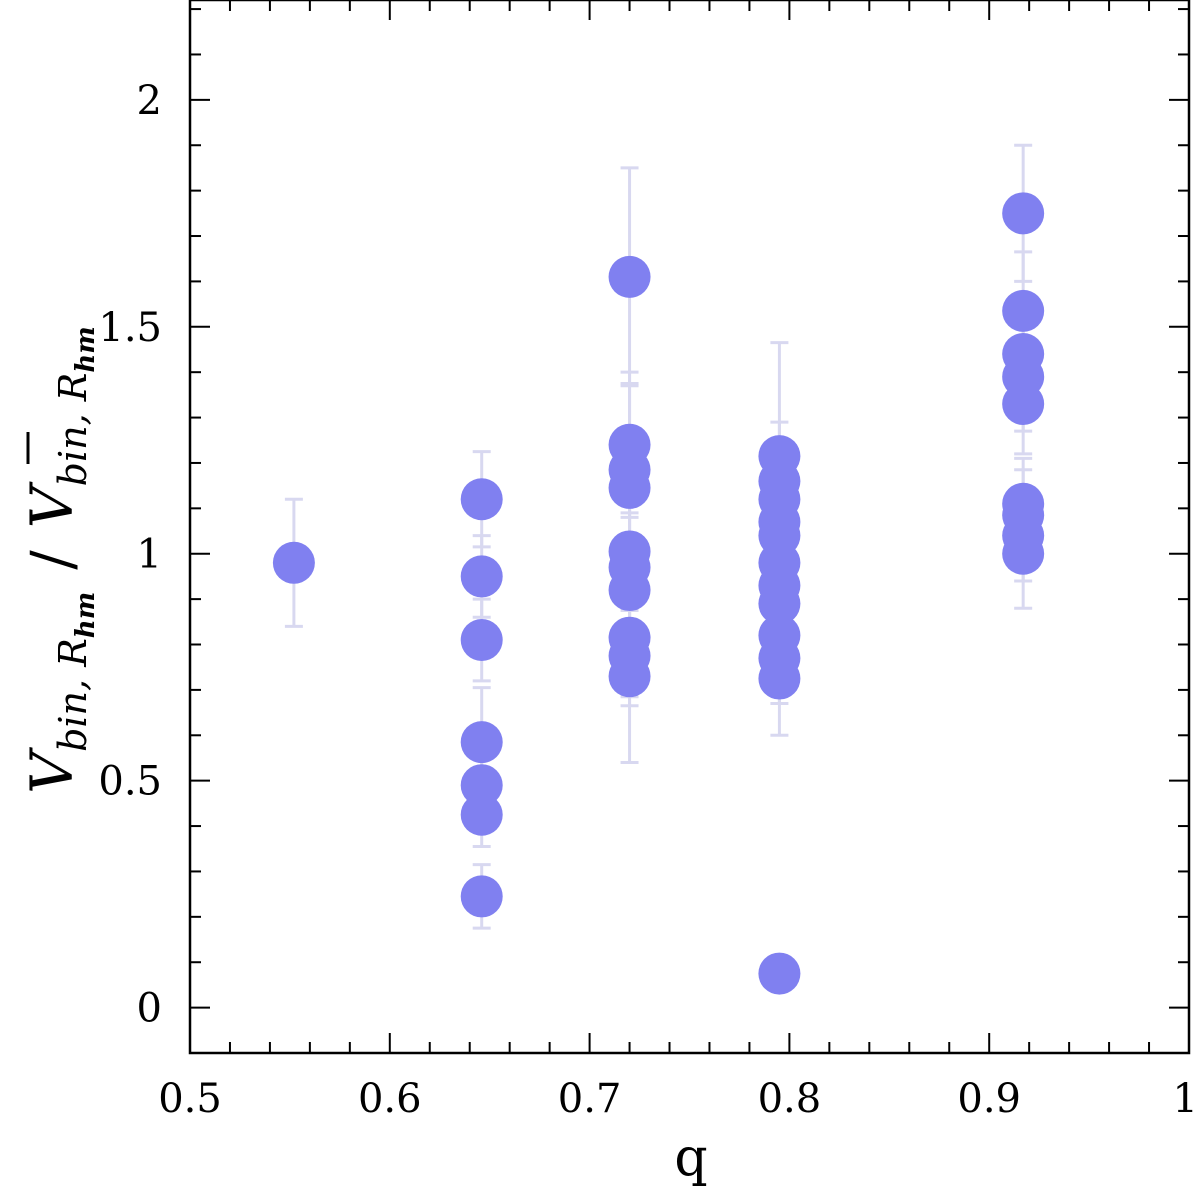 The width and height of the screenshot is (1200, 1189). I want to click on svg-text: Vbin, Rhm/Vbin, Rhm, so click(59, 560).